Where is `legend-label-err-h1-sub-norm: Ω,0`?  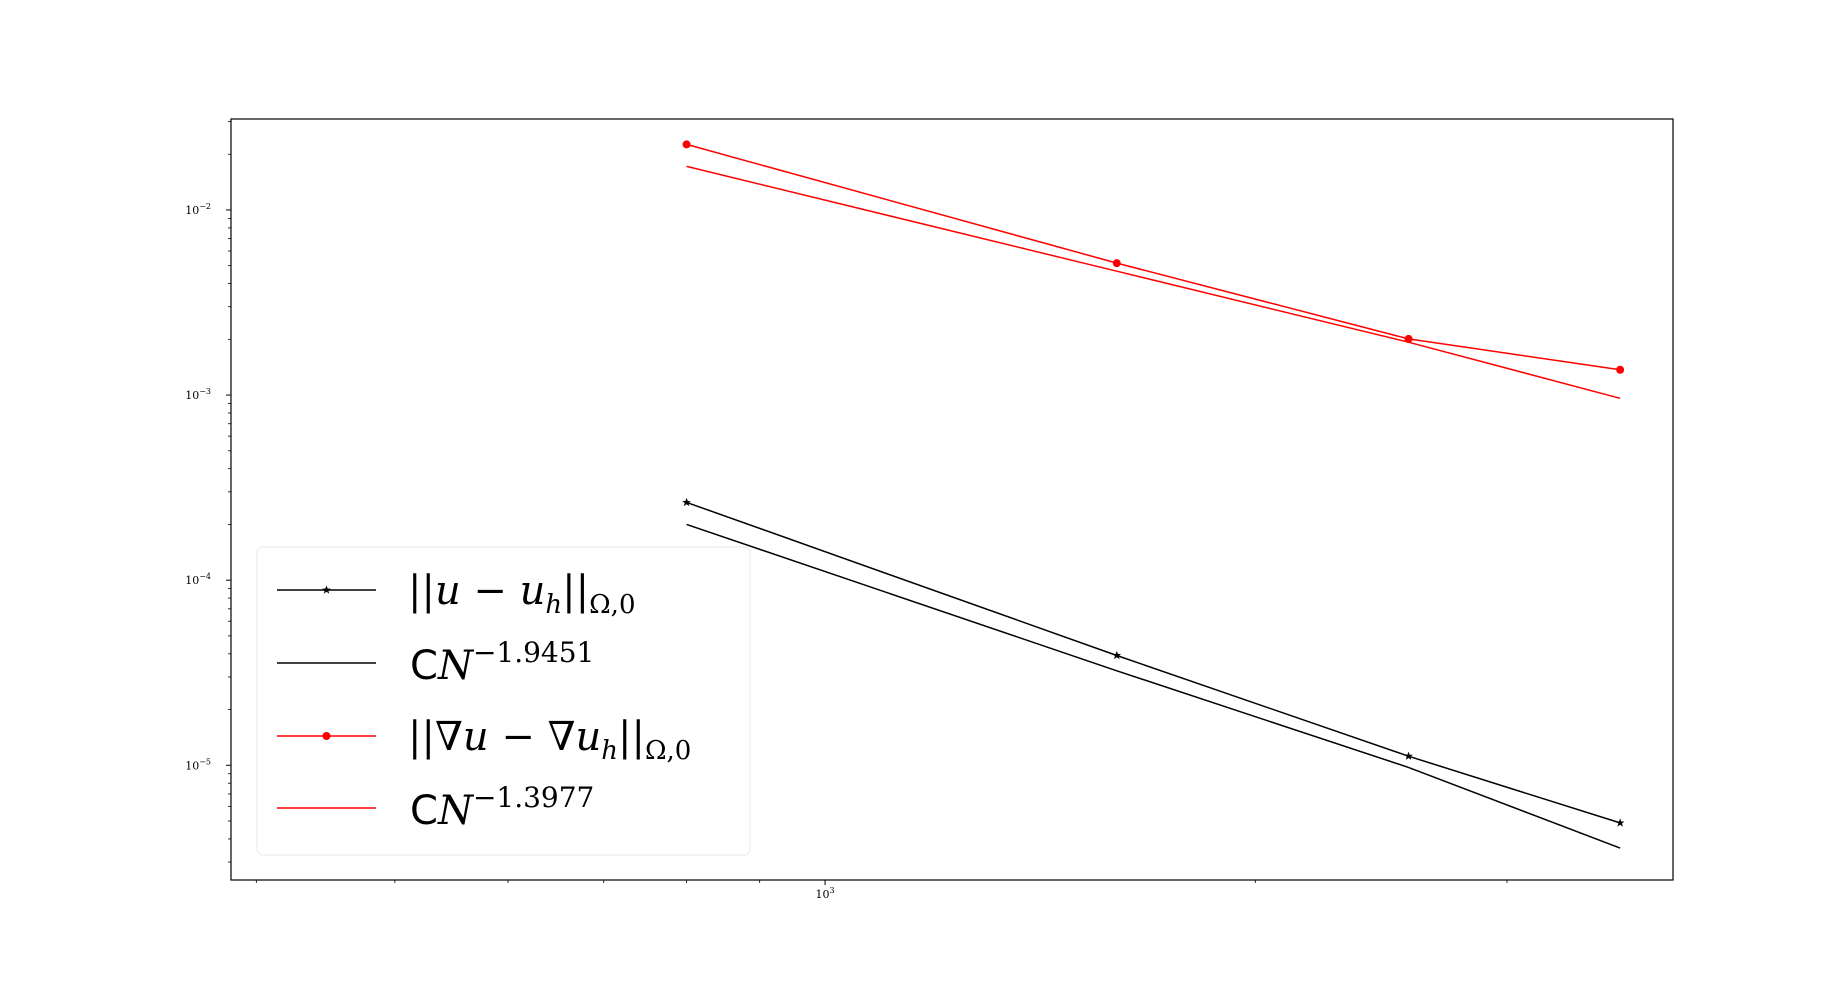 legend-label-err-h1-sub-norm: Ω,0 is located at coordinates (668, 751).